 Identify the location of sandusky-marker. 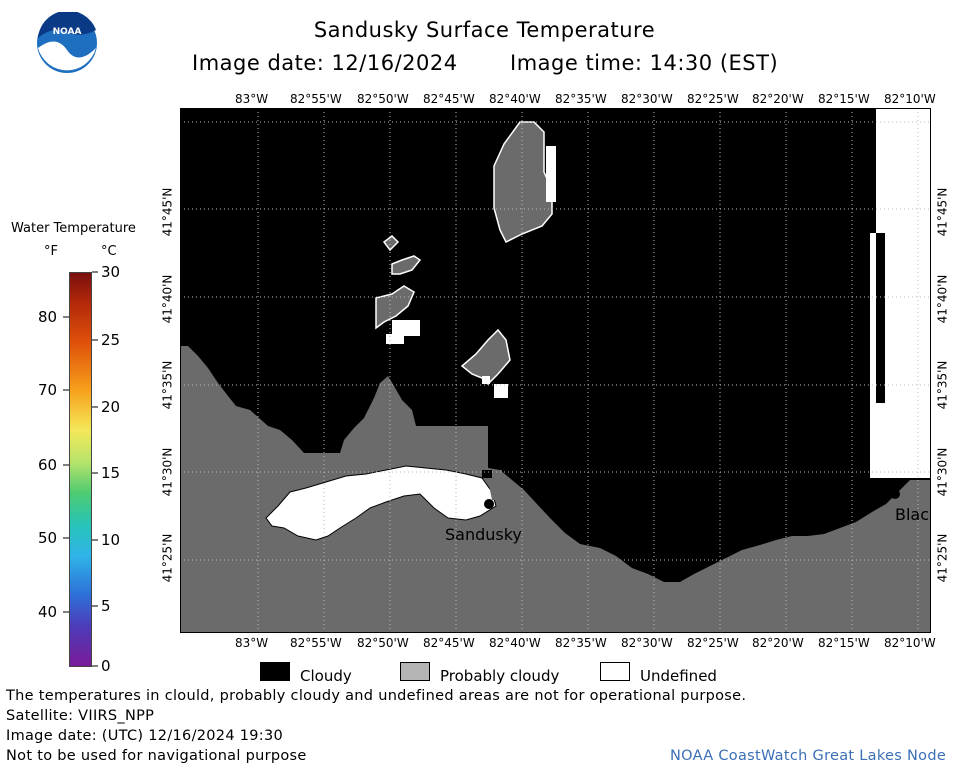
(489, 504).